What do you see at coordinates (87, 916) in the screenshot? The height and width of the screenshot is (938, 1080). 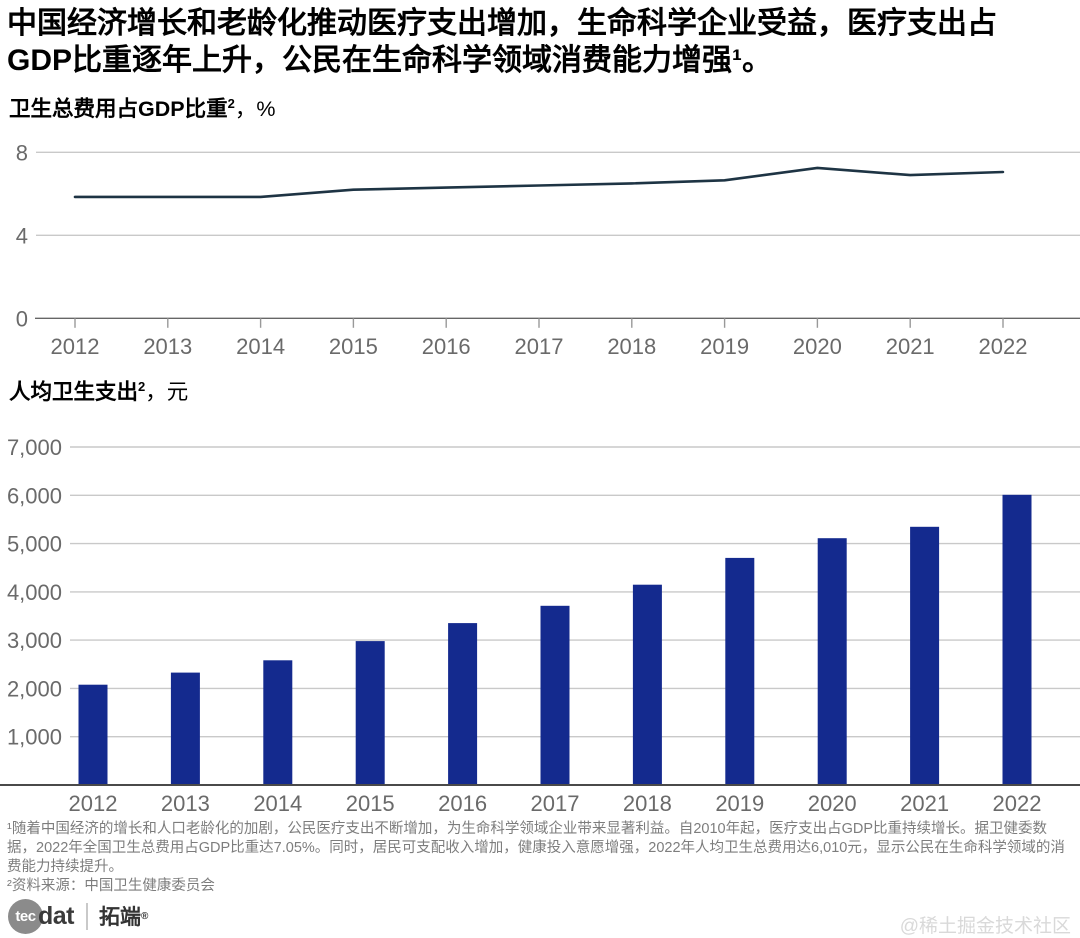 I see `logo-divider` at bounding box center [87, 916].